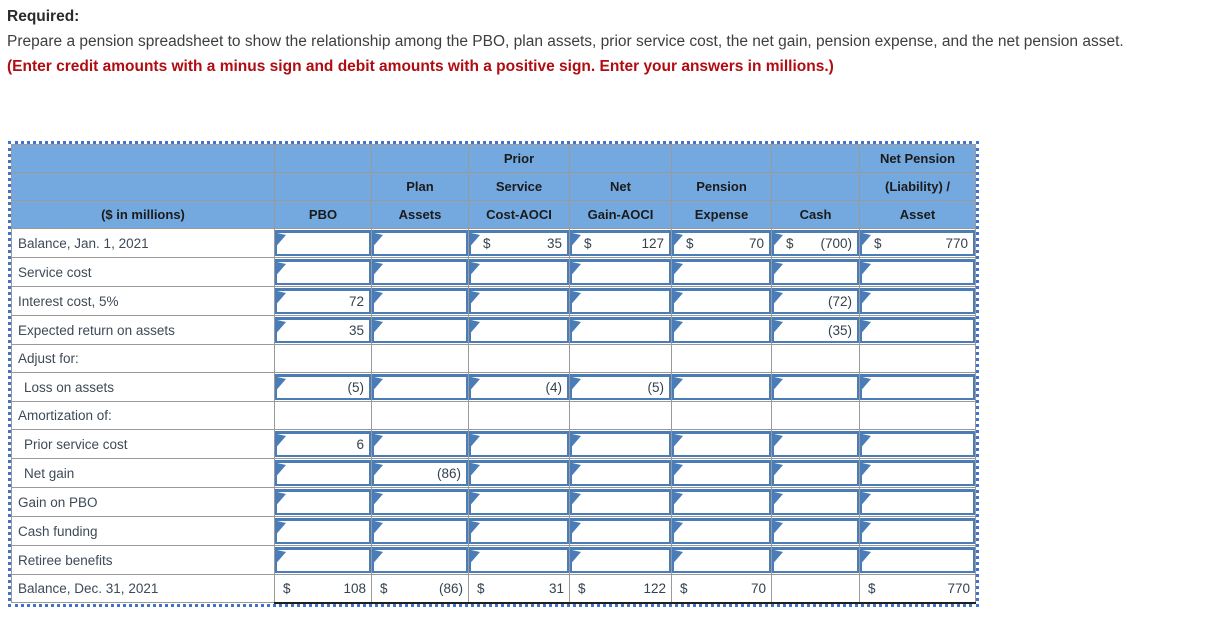  Describe the element at coordinates (620, 387) in the screenshot. I see `input-cell-net_gain_aoci: (5)` at that location.